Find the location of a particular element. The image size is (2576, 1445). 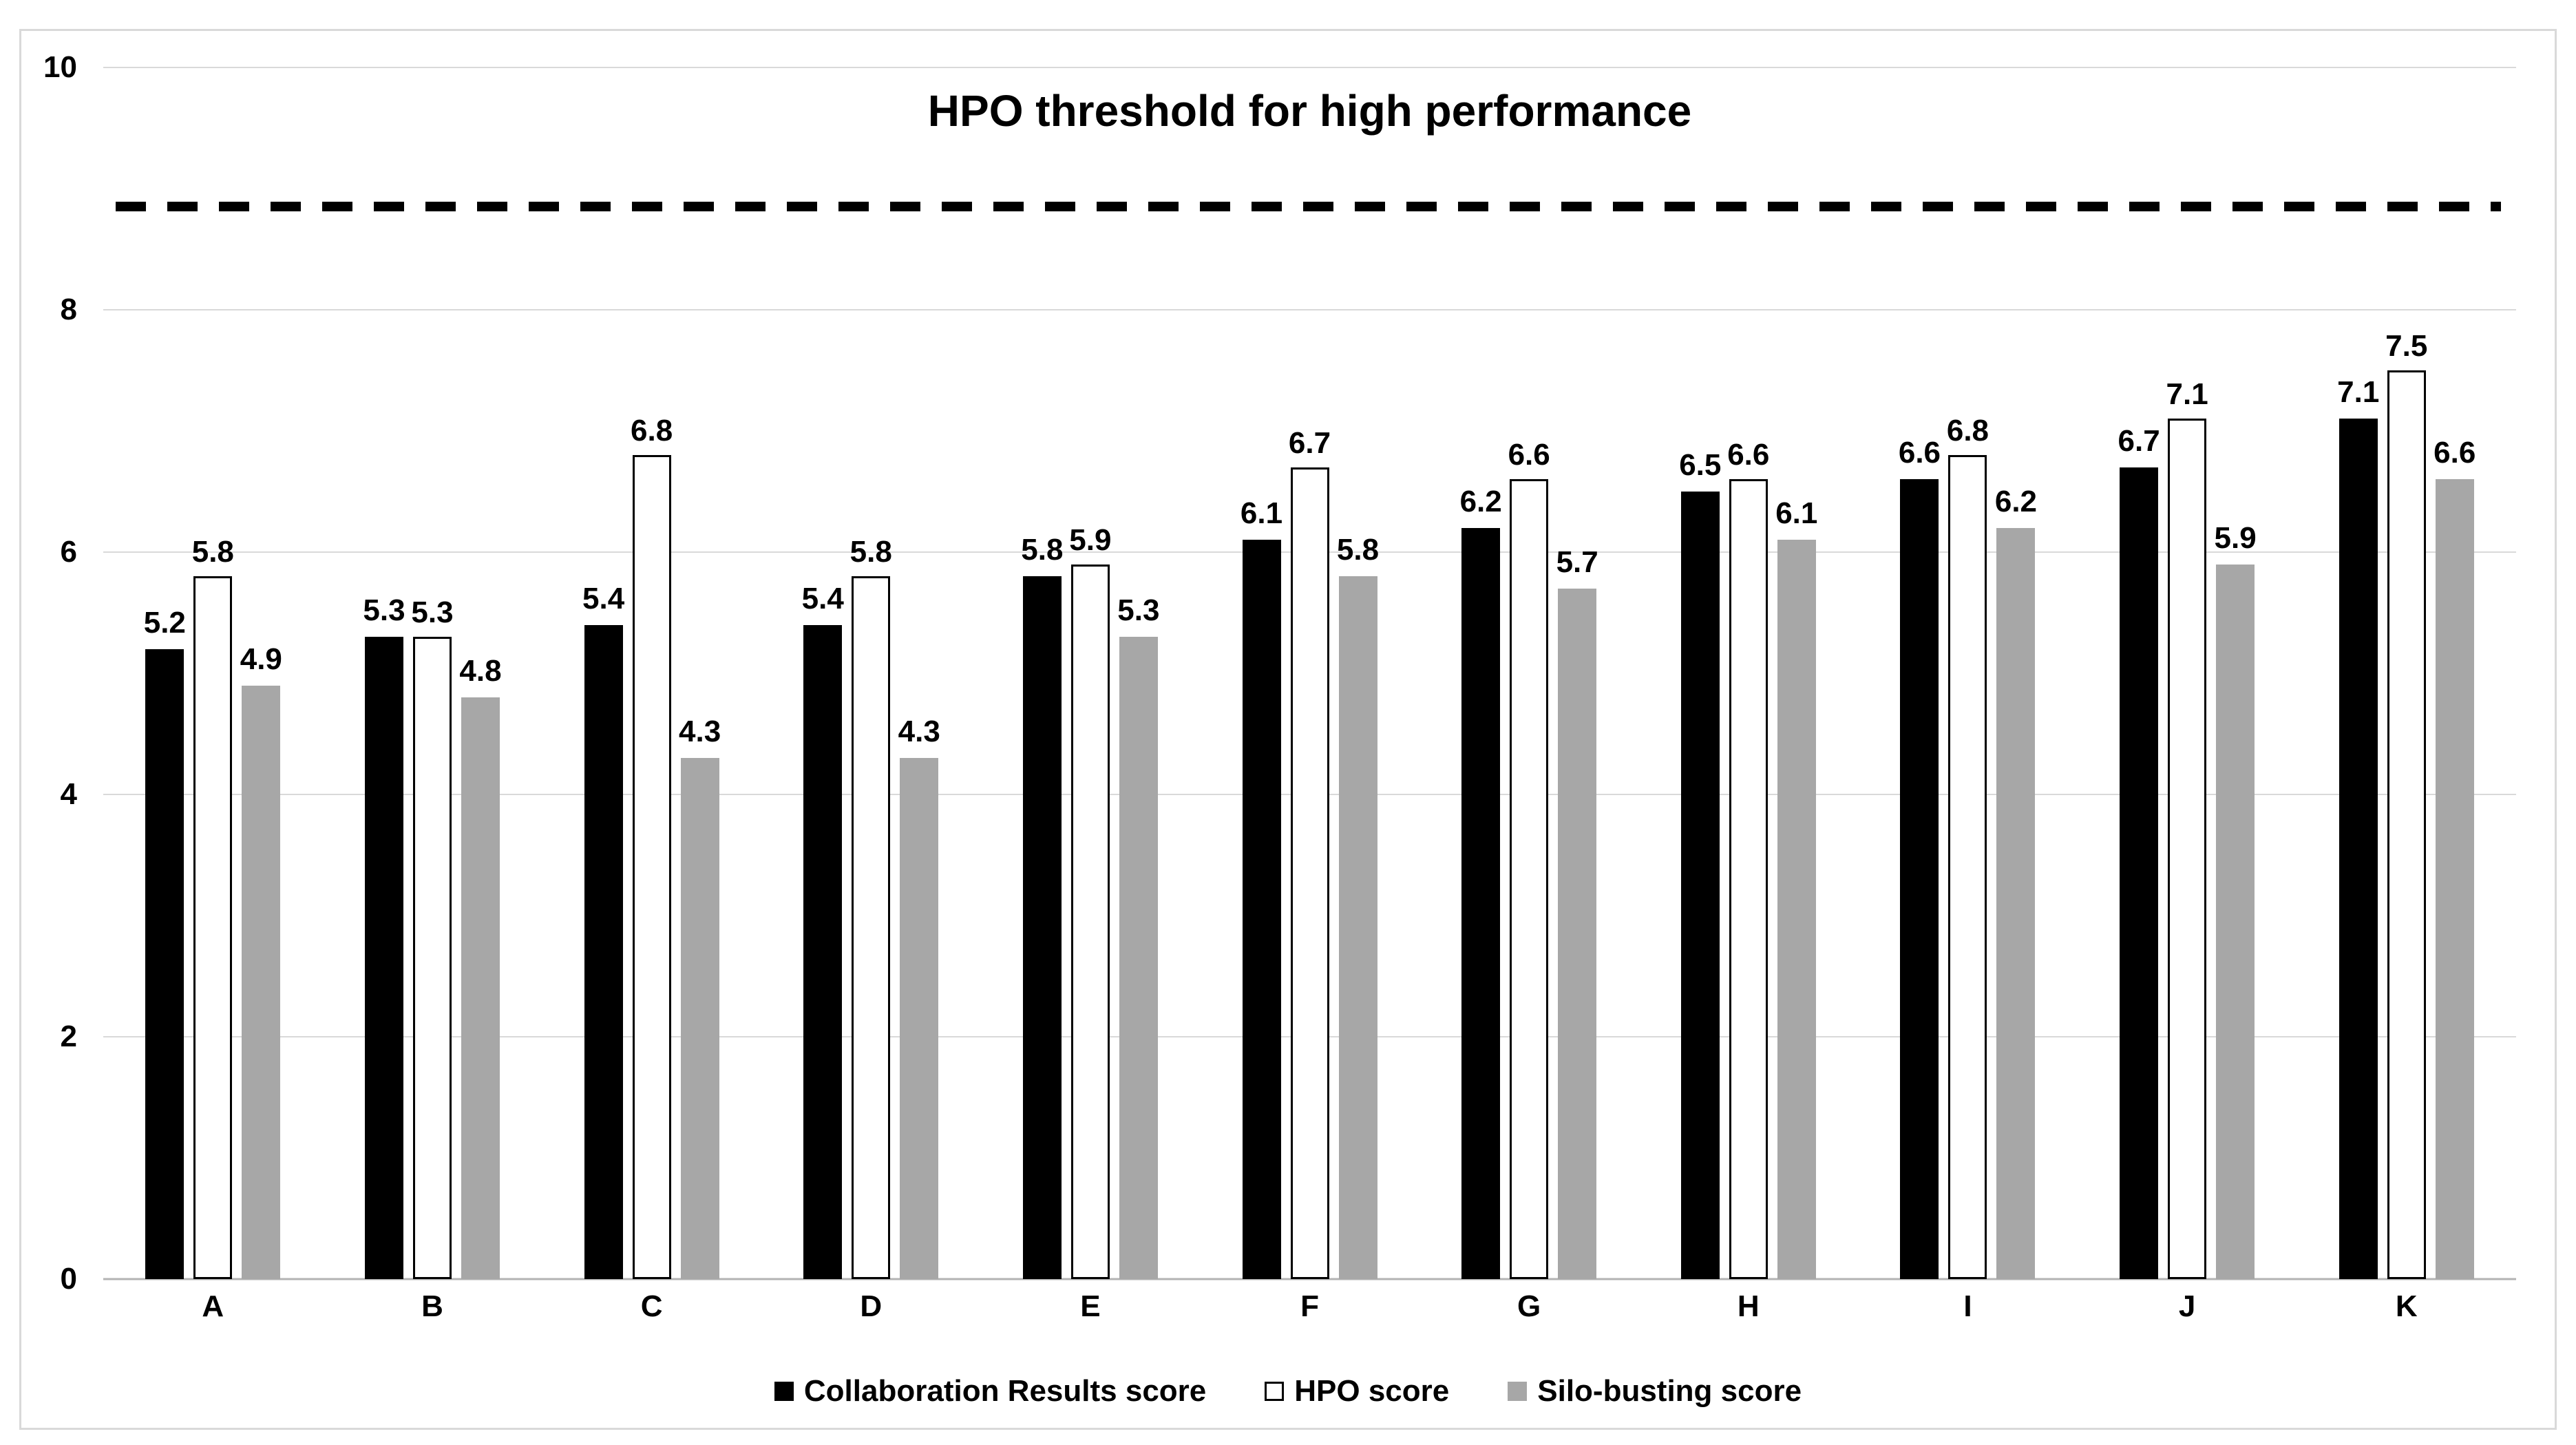

x-axis-category-label: F is located at coordinates (1310, 1306).